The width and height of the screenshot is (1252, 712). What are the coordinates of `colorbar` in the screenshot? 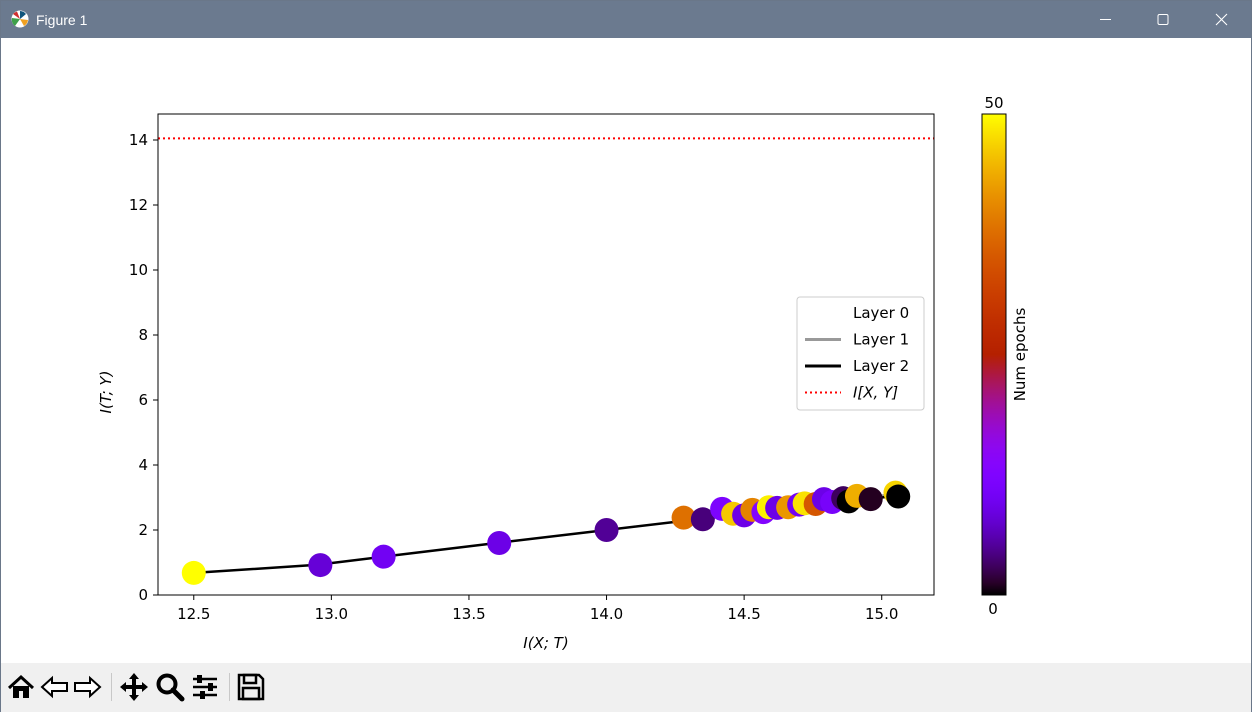 It's located at (994, 354).